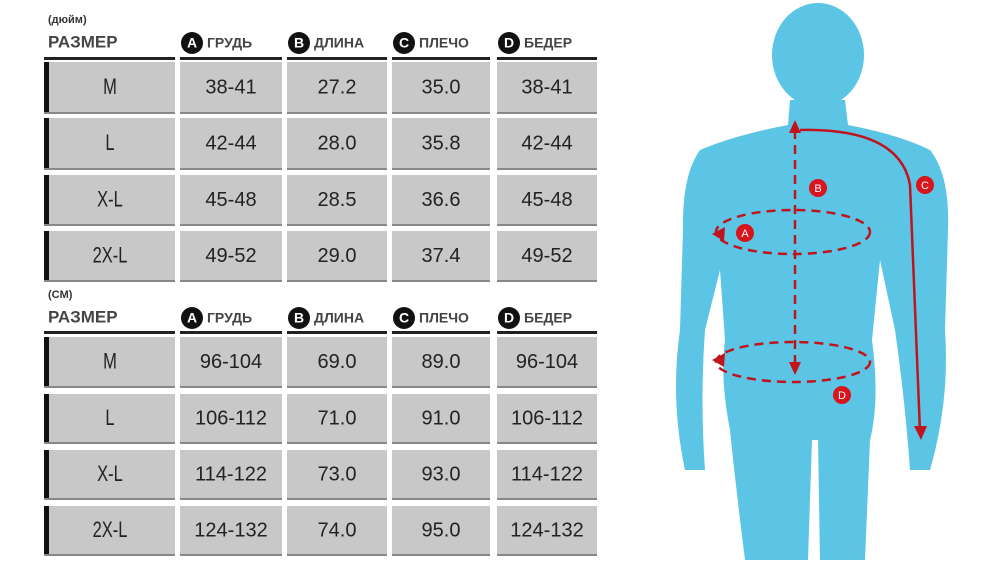 The height and width of the screenshot is (571, 1000). I want to click on value-label: 42-44, so click(230, 143).